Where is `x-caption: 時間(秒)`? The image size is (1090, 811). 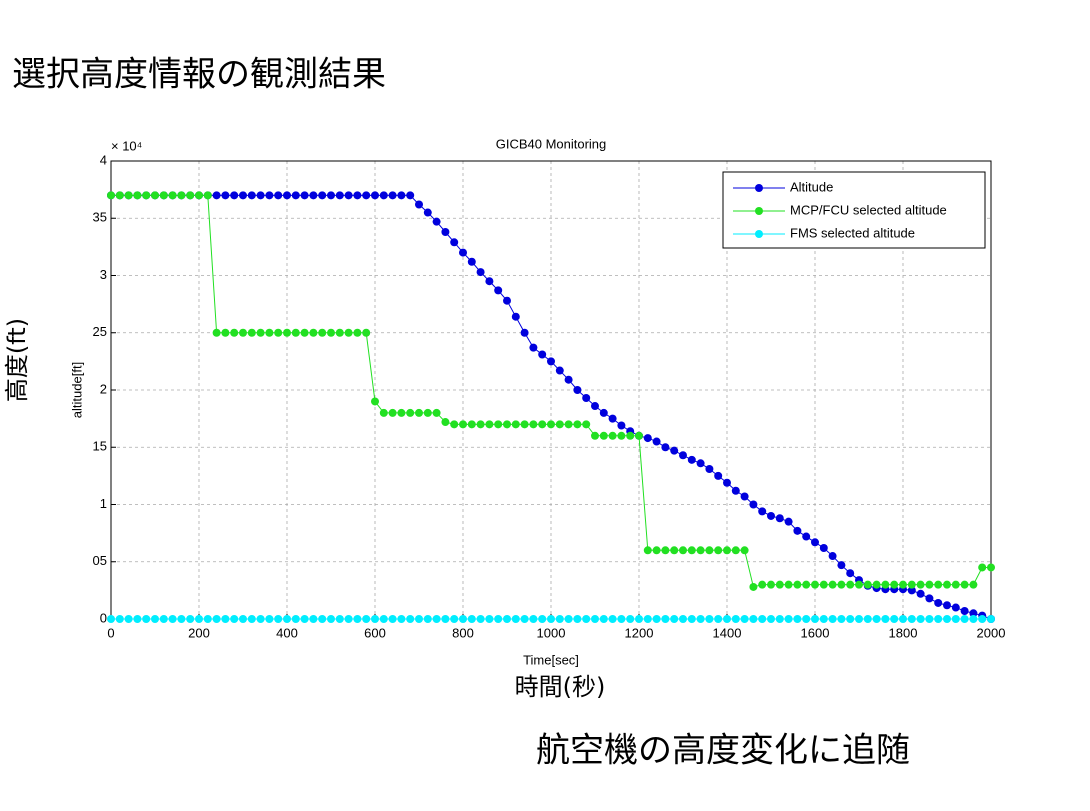
x-caption: 時間(秒) is located at coordinates (560, 687).